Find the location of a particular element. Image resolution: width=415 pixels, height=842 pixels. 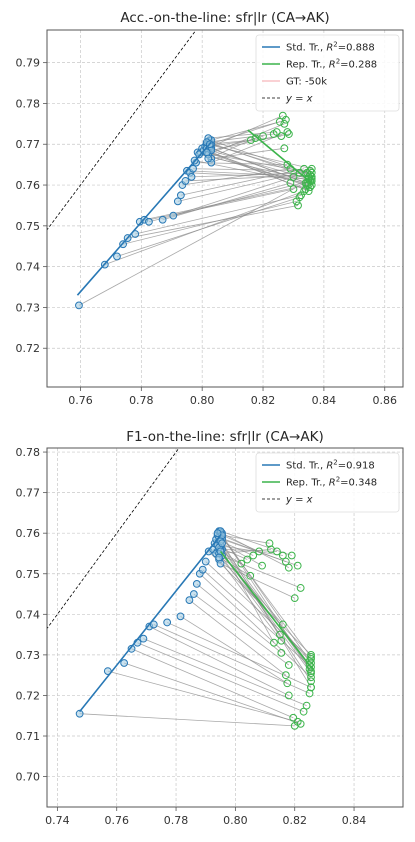

y-axis-ticks: 0.70 0.71 0.72 0.73 0.74 0.75 0.76 0.77 0.78 is located at coordinates (31, 615).